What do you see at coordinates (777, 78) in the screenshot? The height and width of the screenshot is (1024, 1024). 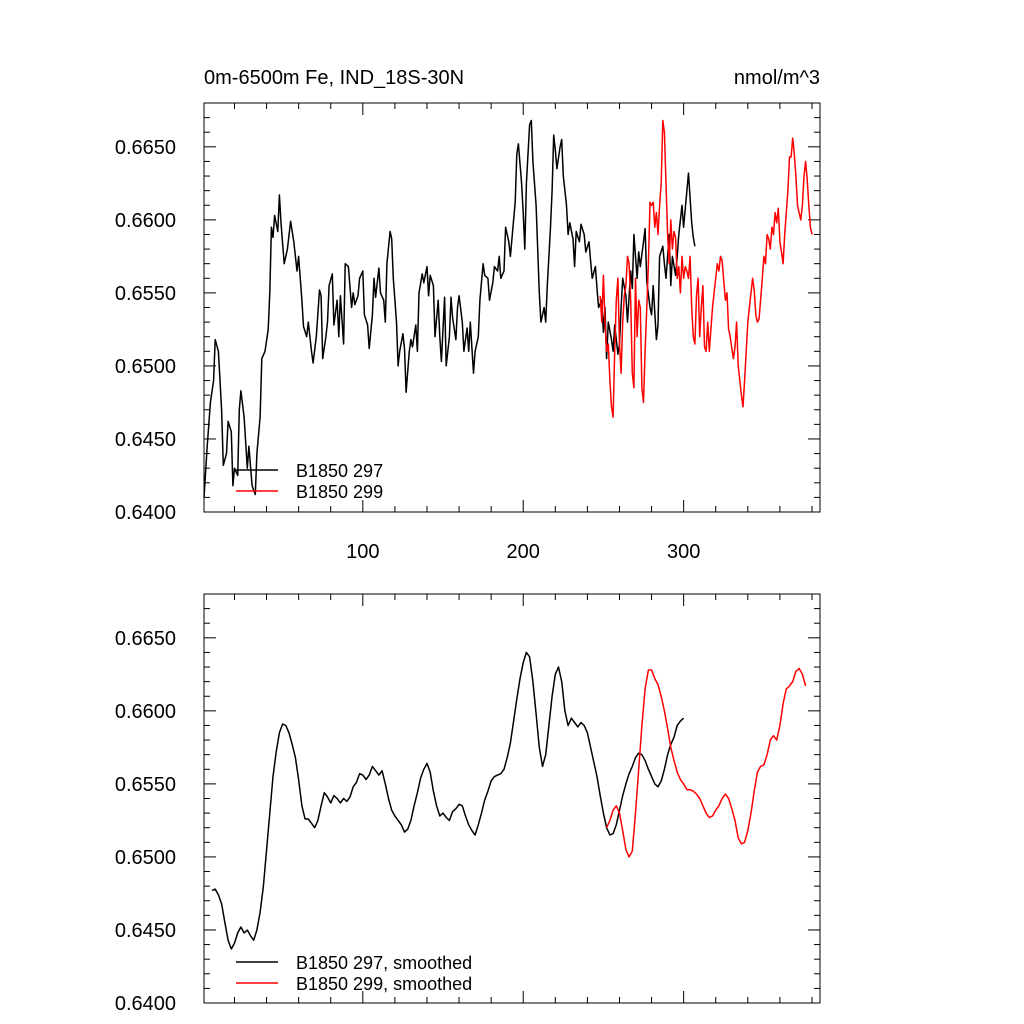 I see `units-label: nmol/m^3` at bounding box center [777, 78].